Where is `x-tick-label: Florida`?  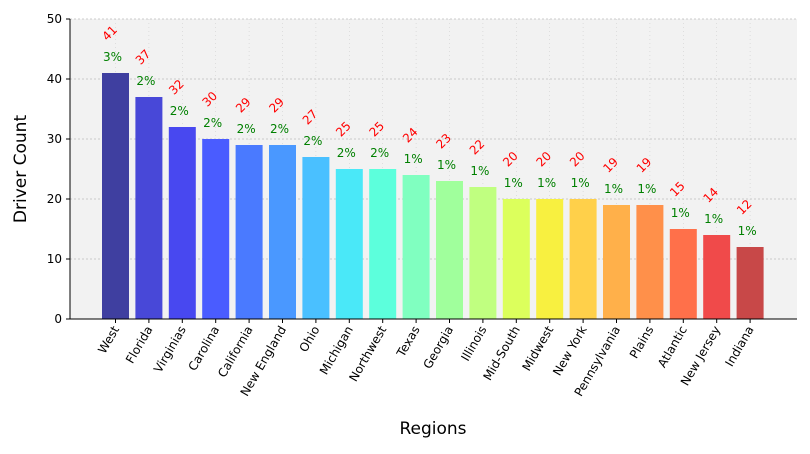
x-tick-label: Florida is located at coordinates (139, 345).